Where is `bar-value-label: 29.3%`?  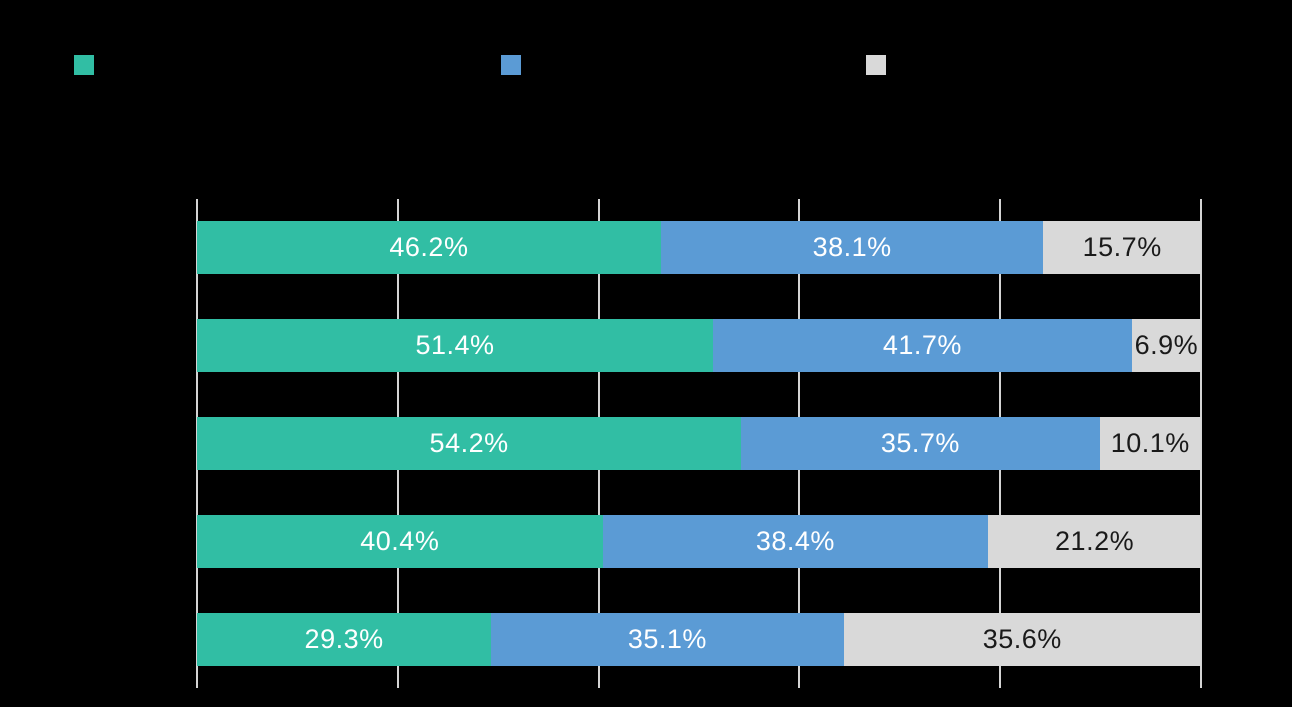
bar-value-label: 29.3% is located at coordinates (344, 638).